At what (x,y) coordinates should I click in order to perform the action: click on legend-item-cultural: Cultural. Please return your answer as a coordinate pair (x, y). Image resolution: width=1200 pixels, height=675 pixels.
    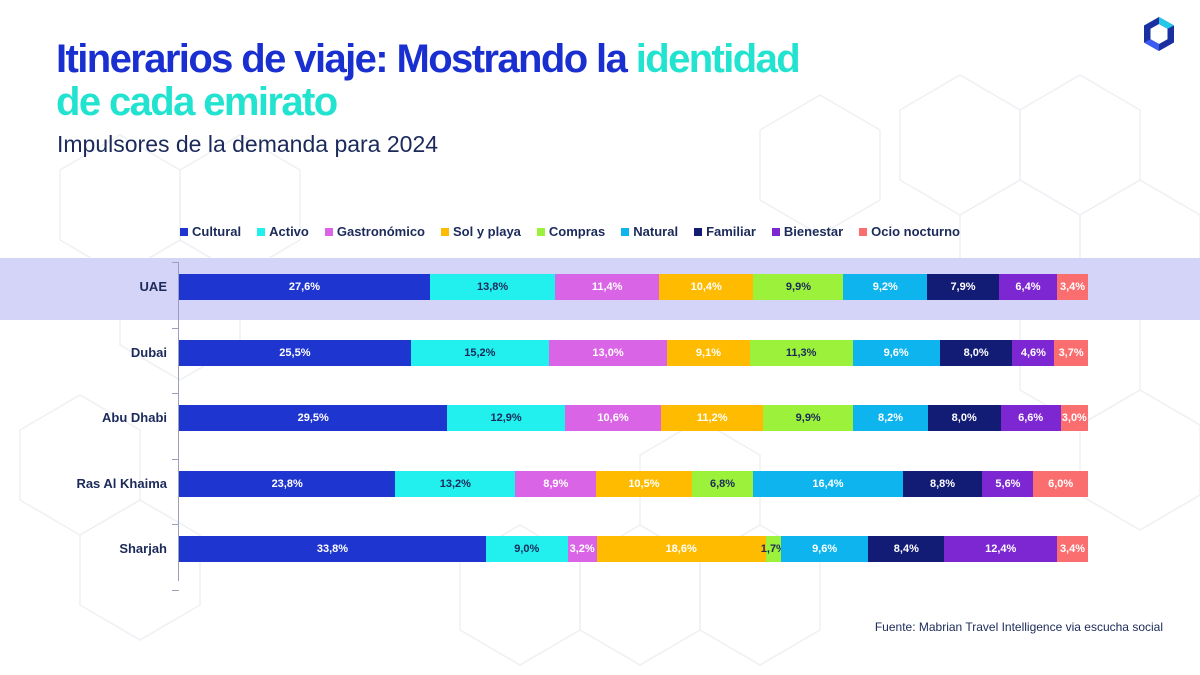
    Looking at the image, I should click on (210, 231).